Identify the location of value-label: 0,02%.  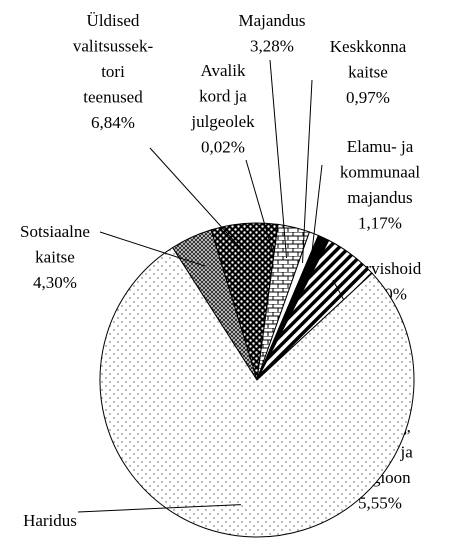
(223, 146).